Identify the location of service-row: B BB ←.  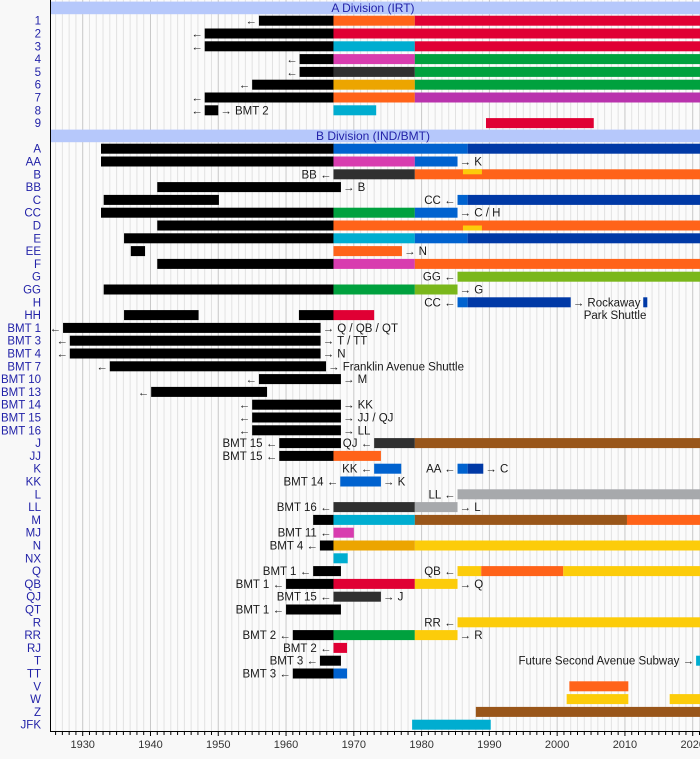
(366, 175).